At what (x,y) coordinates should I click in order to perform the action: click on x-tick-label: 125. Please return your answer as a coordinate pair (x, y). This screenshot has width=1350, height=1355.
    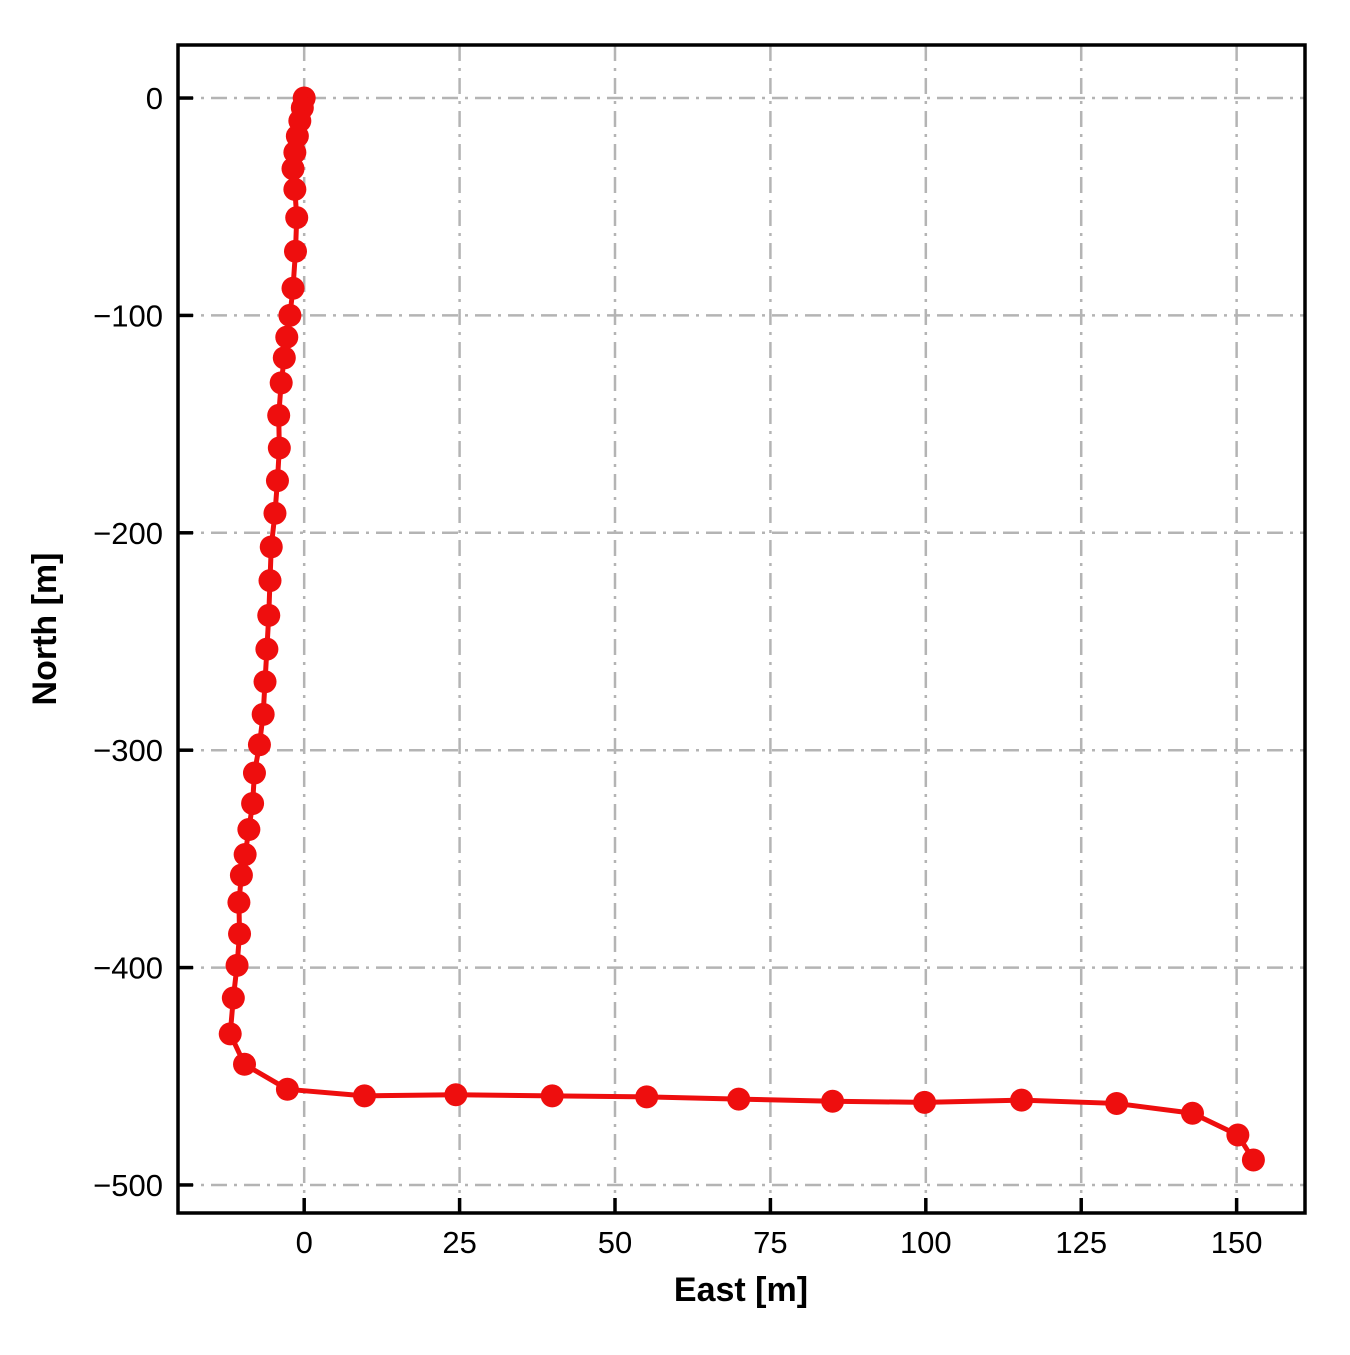
    Looking at the image, I should click on (1081, 1242).